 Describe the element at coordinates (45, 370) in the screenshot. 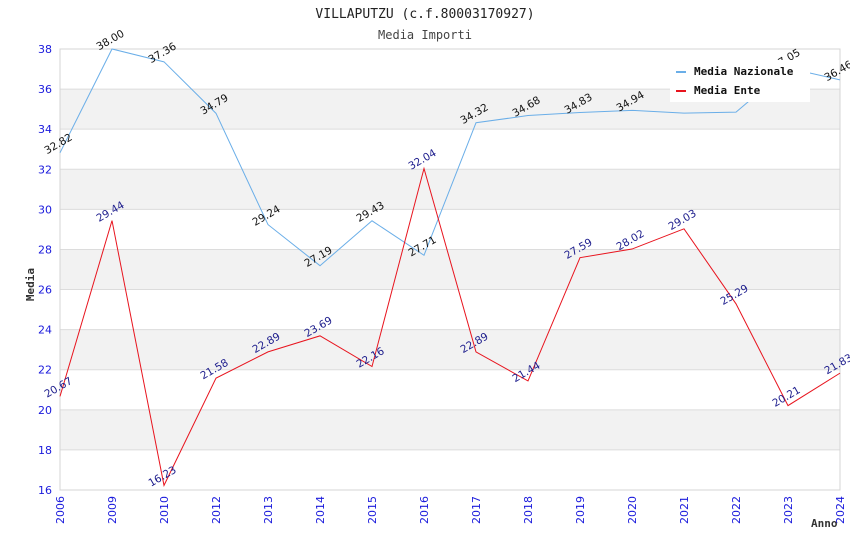

I see `y-tick-label: 22` at that location.